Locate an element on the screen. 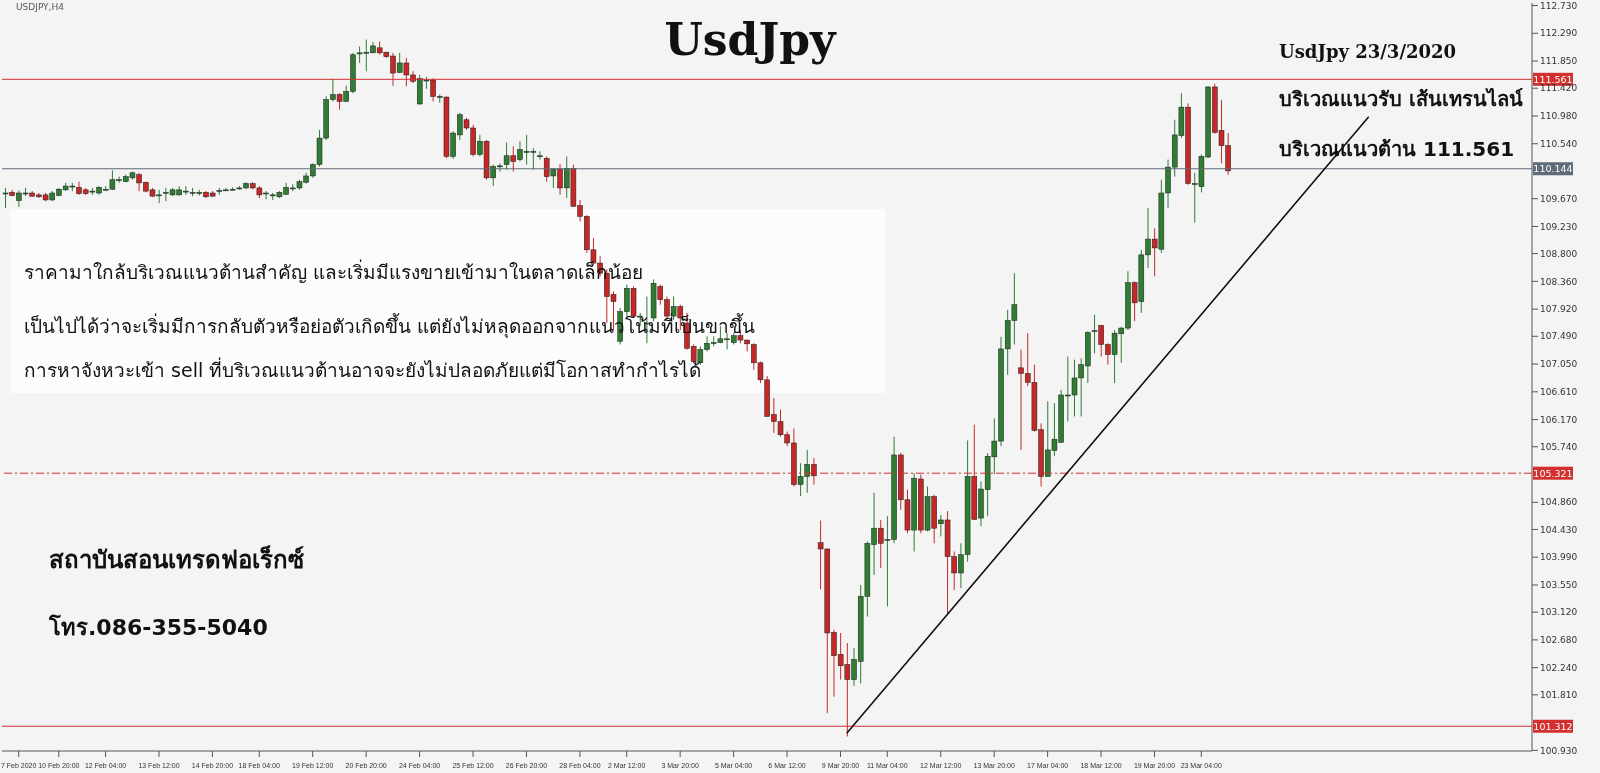  ref-line-label: 105.321 is located at coordinates (1553, 473).